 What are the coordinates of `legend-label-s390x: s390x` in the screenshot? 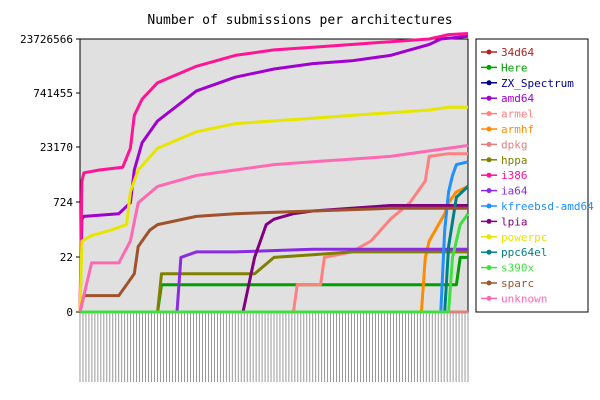 It's located at (517, 268).